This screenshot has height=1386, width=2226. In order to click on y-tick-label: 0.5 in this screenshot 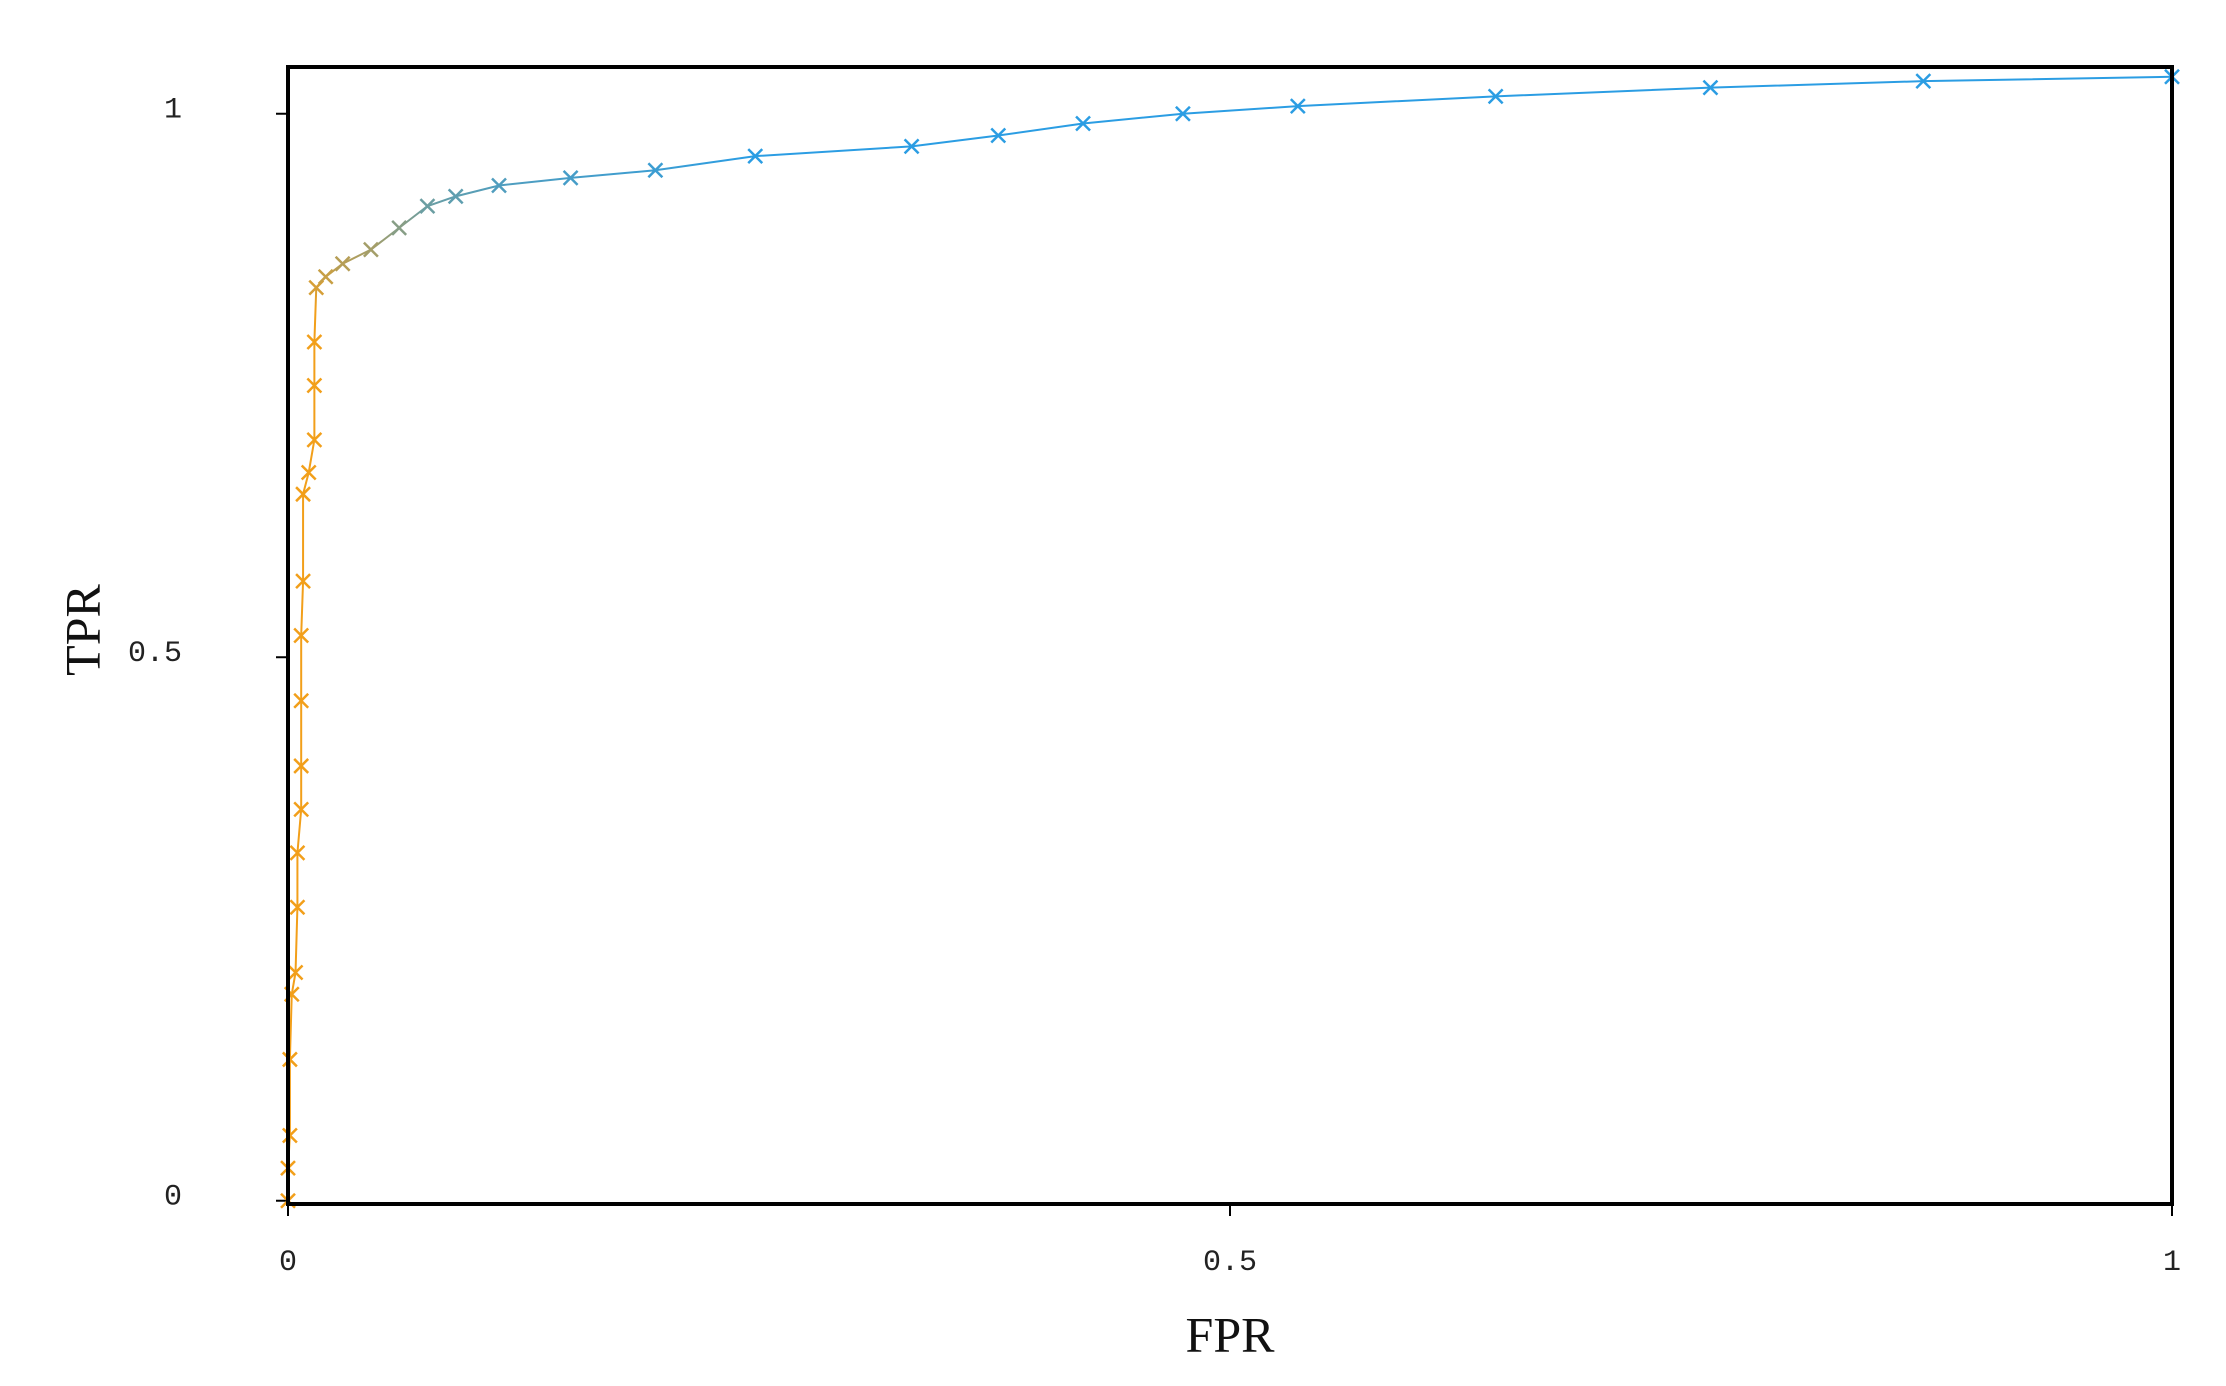, I will do `click(155, 654)`.